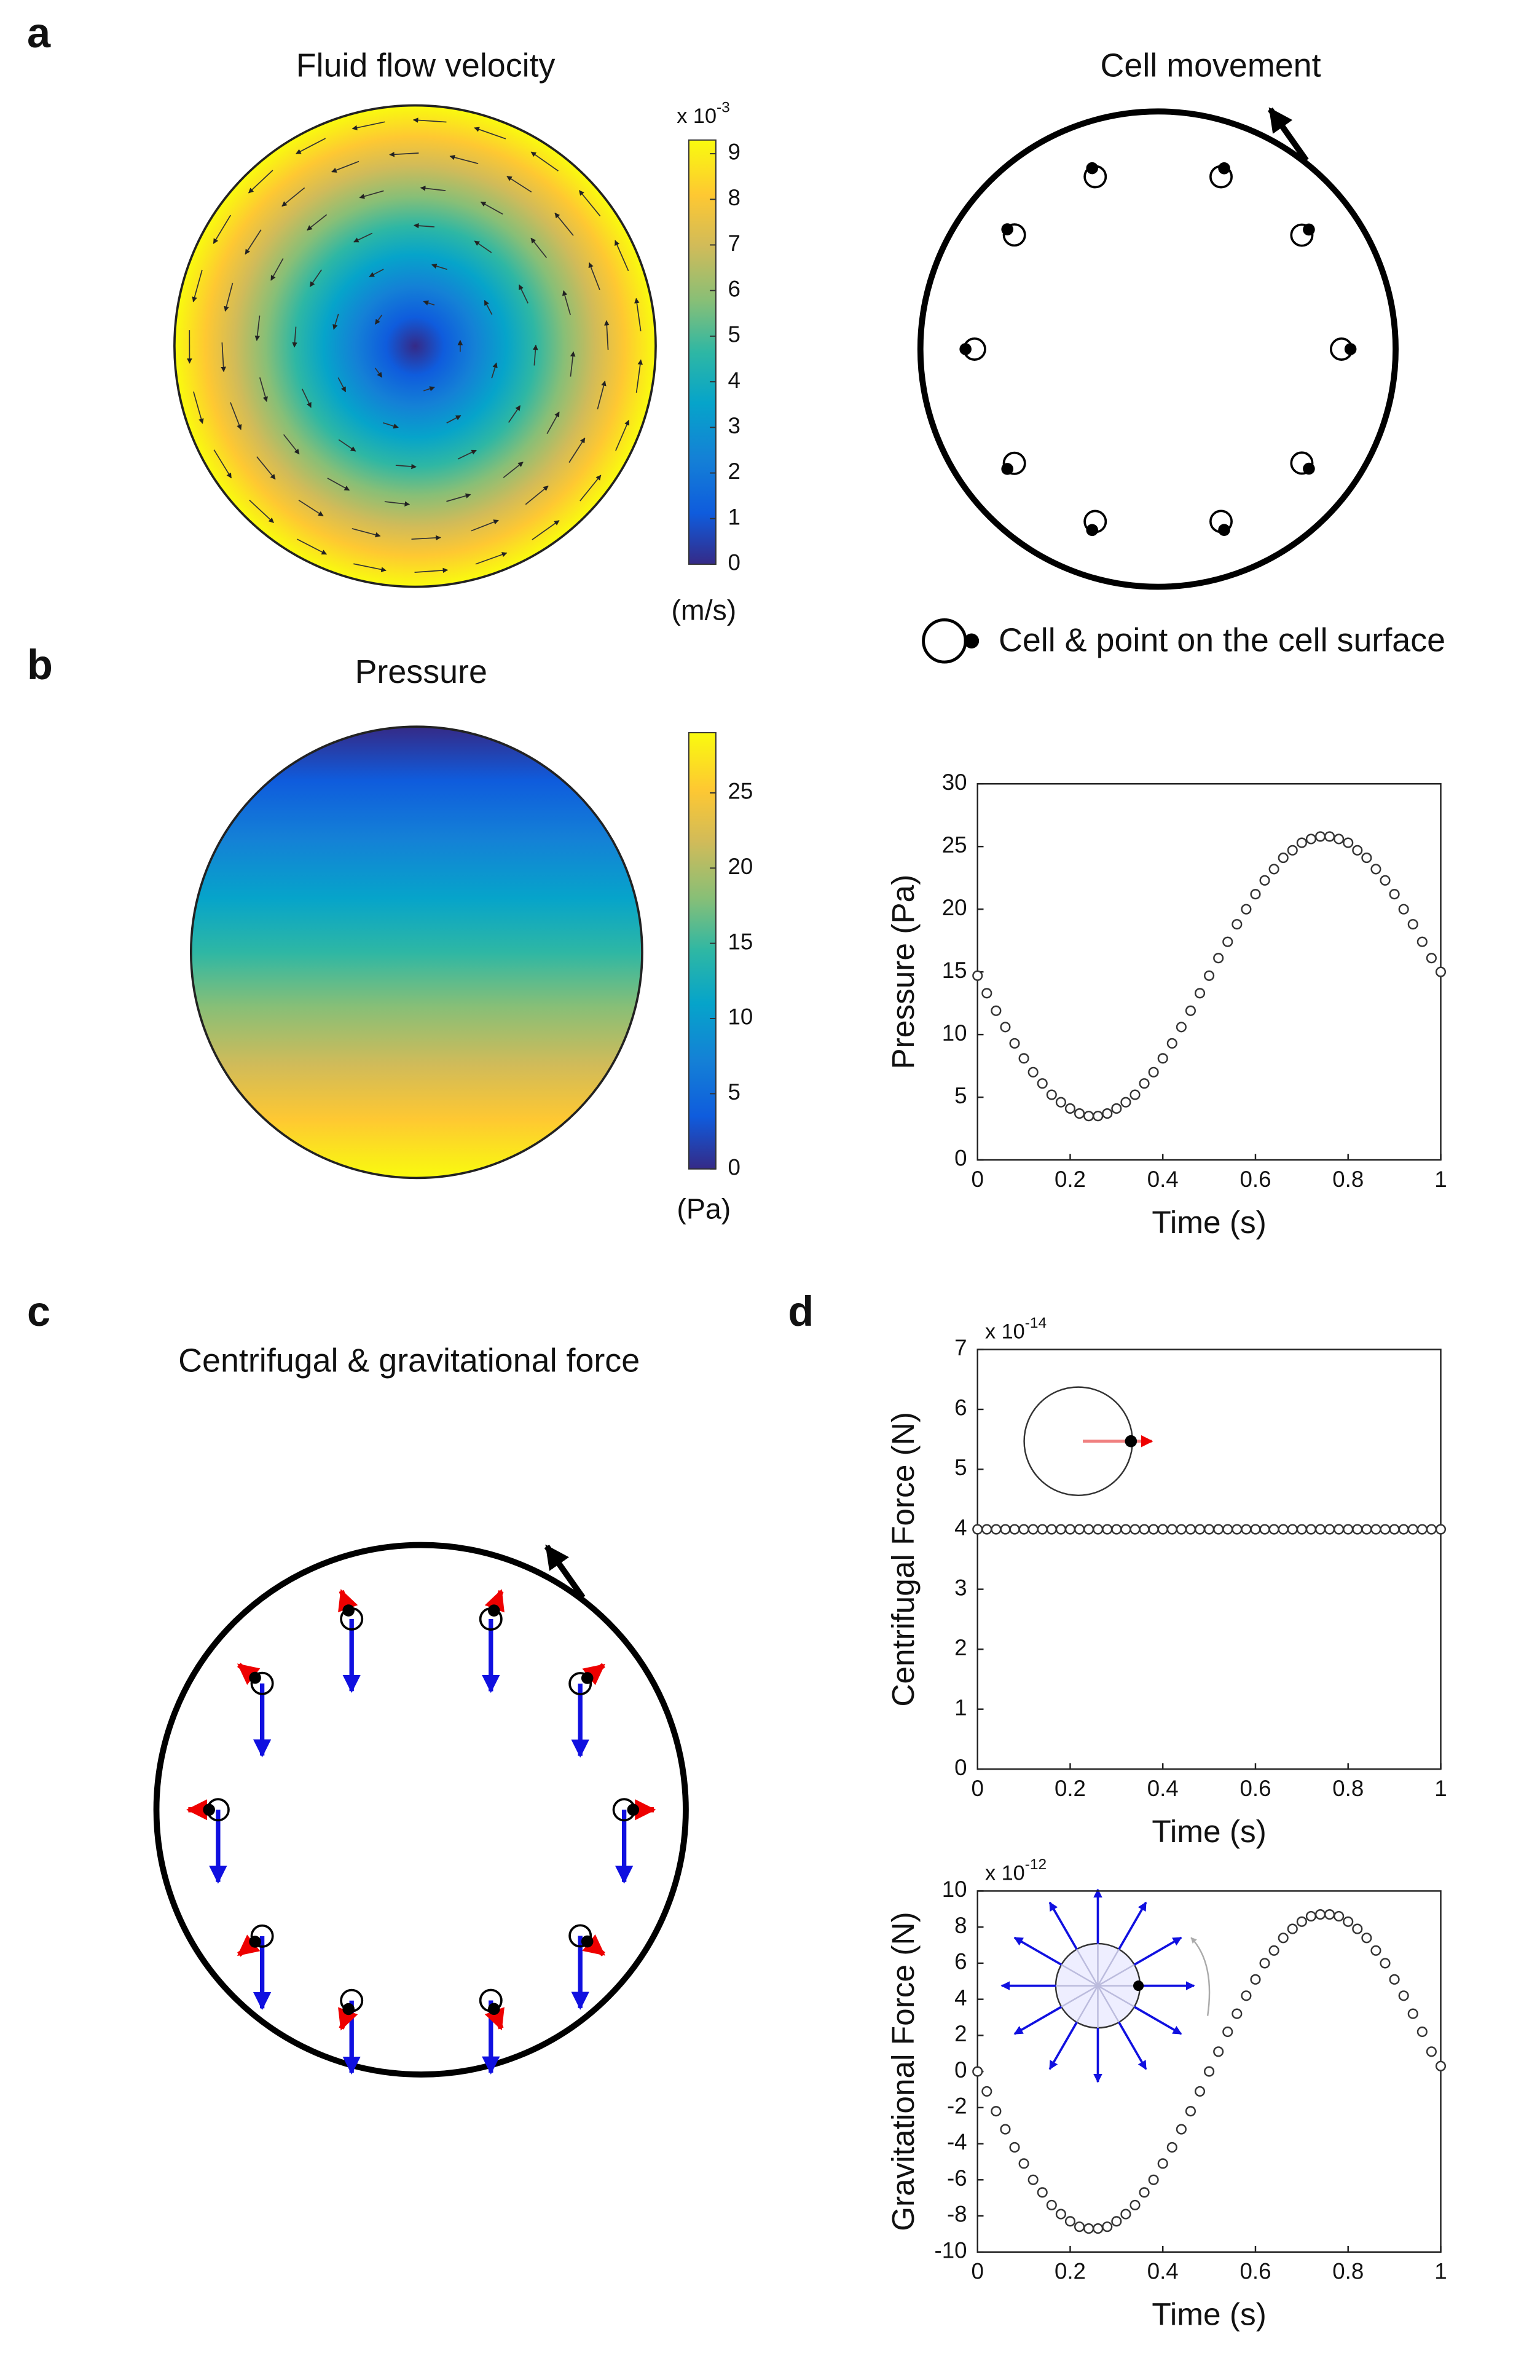  I want to click on flow-disk, so click(415, 346).